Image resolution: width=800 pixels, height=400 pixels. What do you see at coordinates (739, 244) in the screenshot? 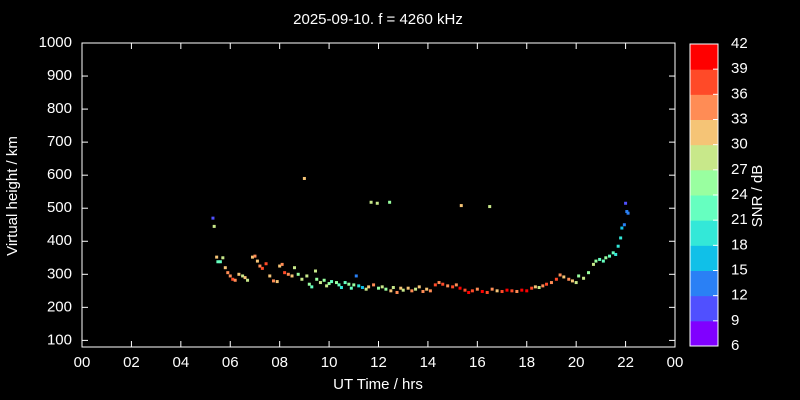
I see `colorbar-tick-label: 18` at bounding box center [739, 244].